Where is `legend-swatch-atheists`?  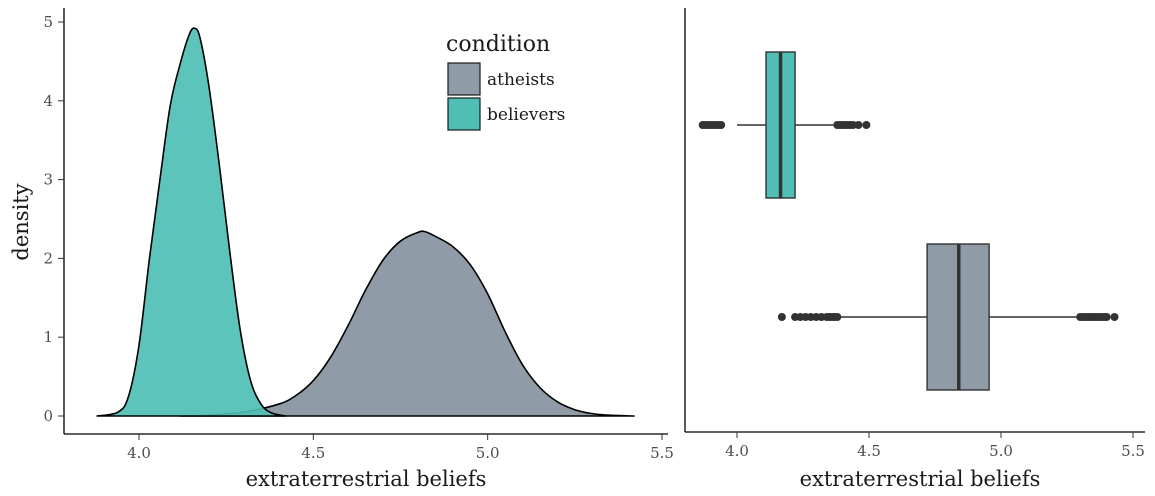 legend-swatch-atheists is located at coordinates (464, 79).